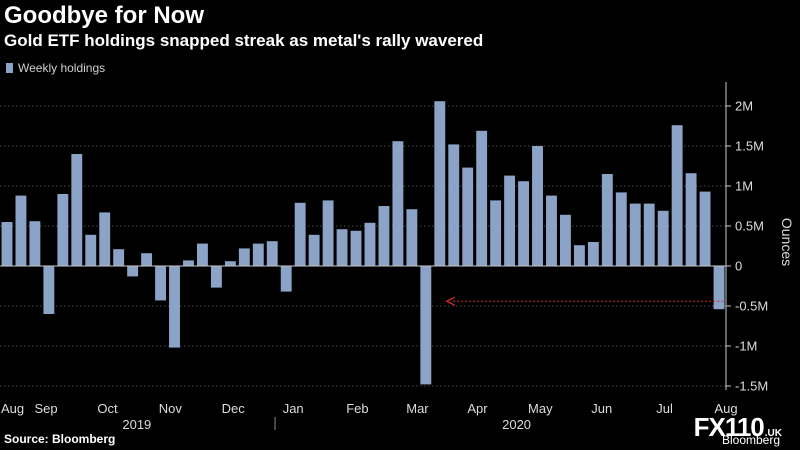 The width and height of the screenshot is (800, 450). I want to click on y-tick-label: 0, so click(738, 266).